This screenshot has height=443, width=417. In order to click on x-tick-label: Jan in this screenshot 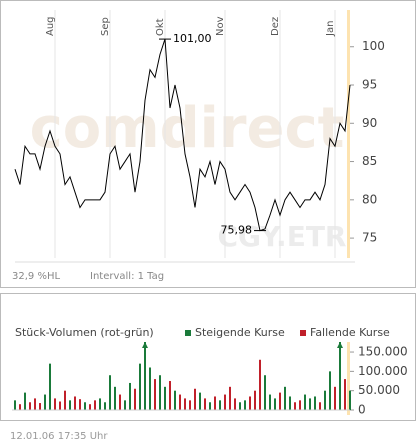, I will do `click(330, 29)`.